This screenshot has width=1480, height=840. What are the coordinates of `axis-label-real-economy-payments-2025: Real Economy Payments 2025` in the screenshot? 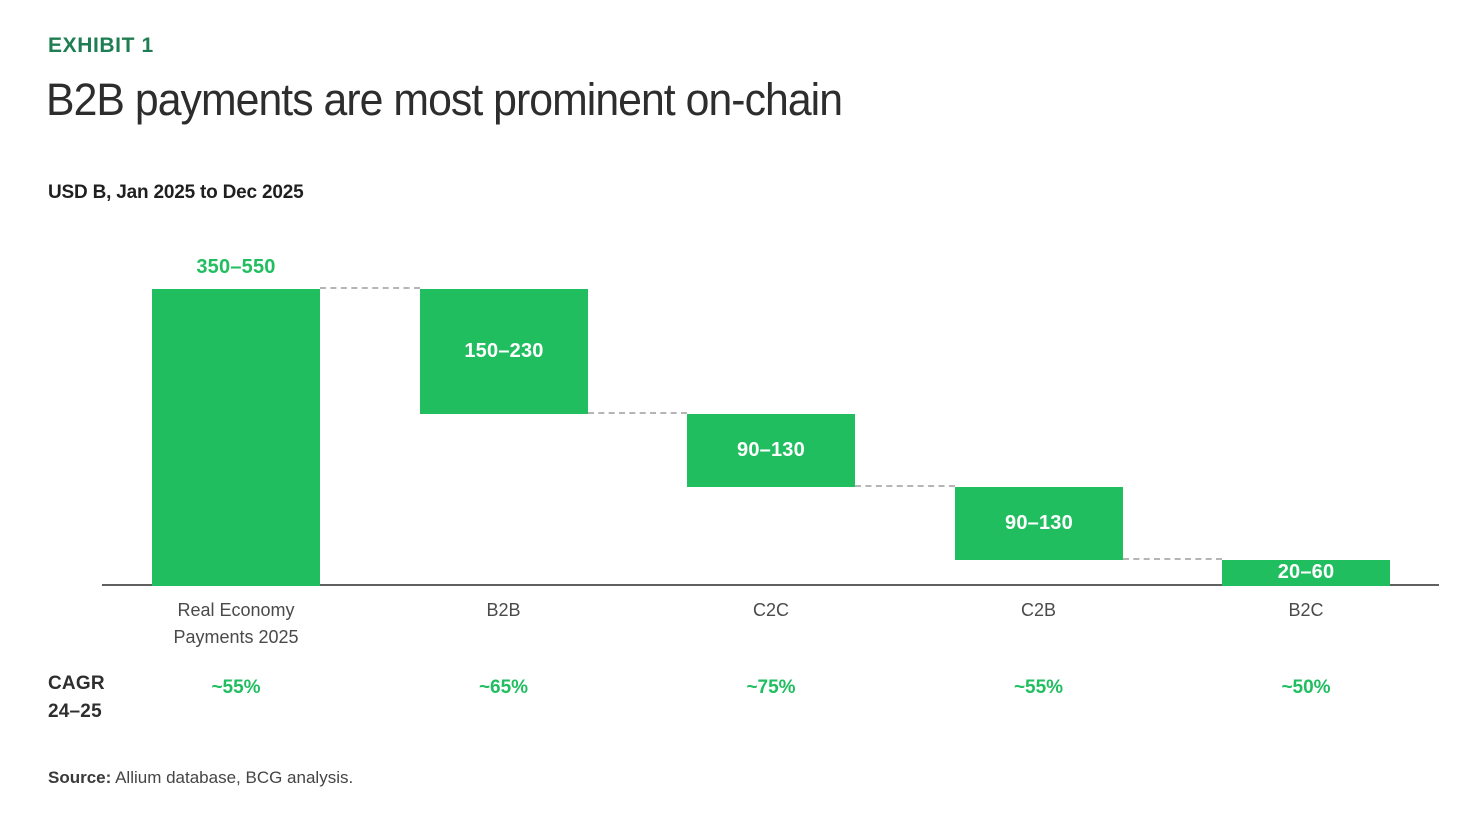 It's located at (236, 623).